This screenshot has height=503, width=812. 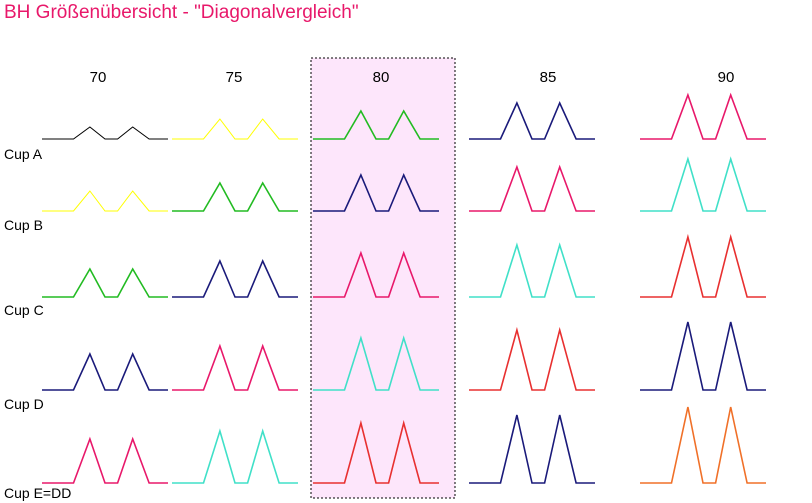 I want to click on column-label-80: 80, so click(x=381, y=77).